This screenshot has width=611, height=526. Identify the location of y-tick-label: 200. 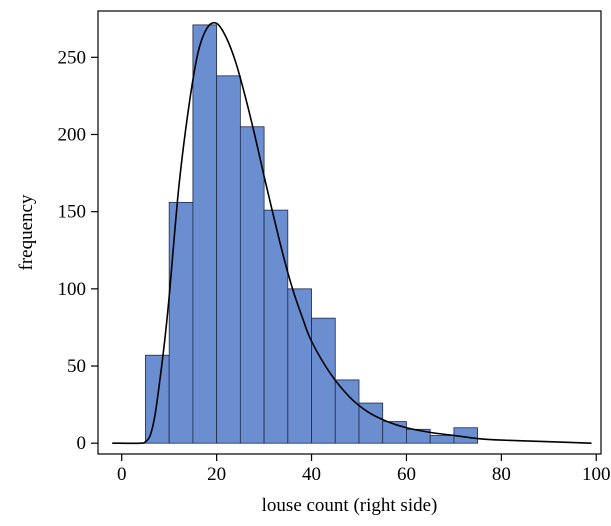
(72, 134).